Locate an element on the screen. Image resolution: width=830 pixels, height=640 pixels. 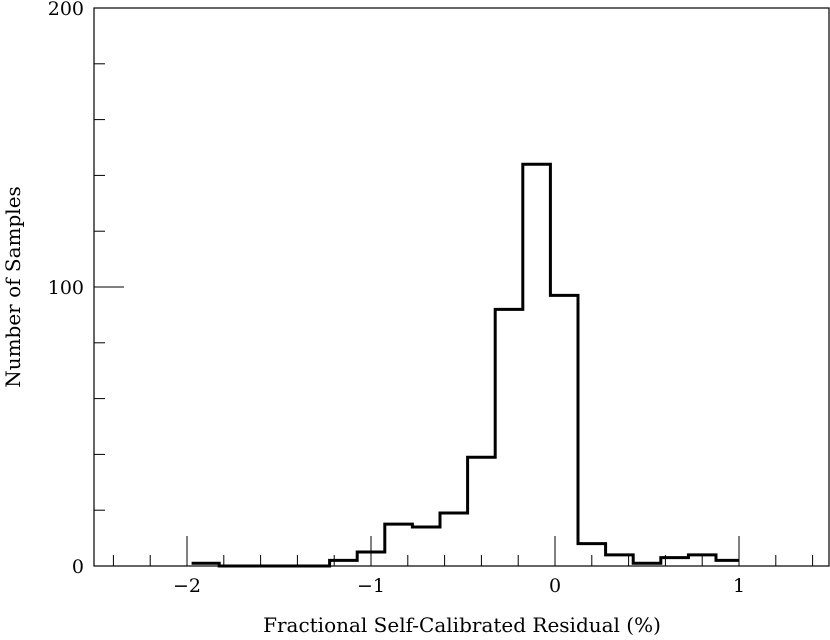
y-tick-label: 100 is located at coordinates (66, 288).